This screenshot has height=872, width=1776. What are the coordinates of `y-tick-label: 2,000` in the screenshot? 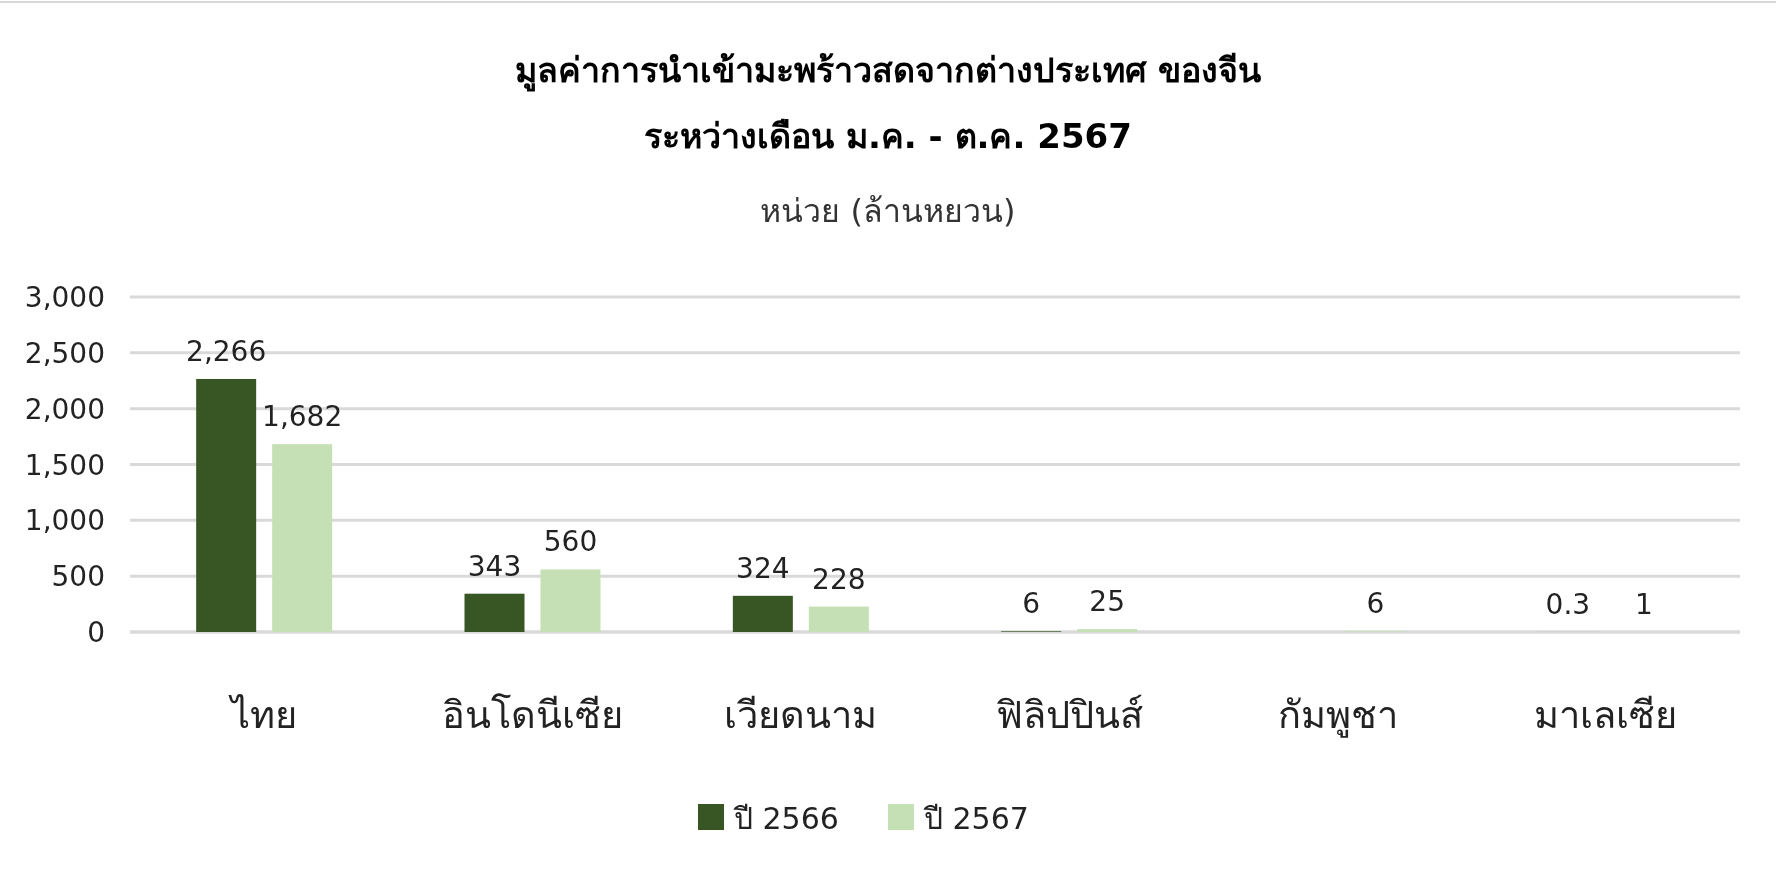 It's located at (64, 409).